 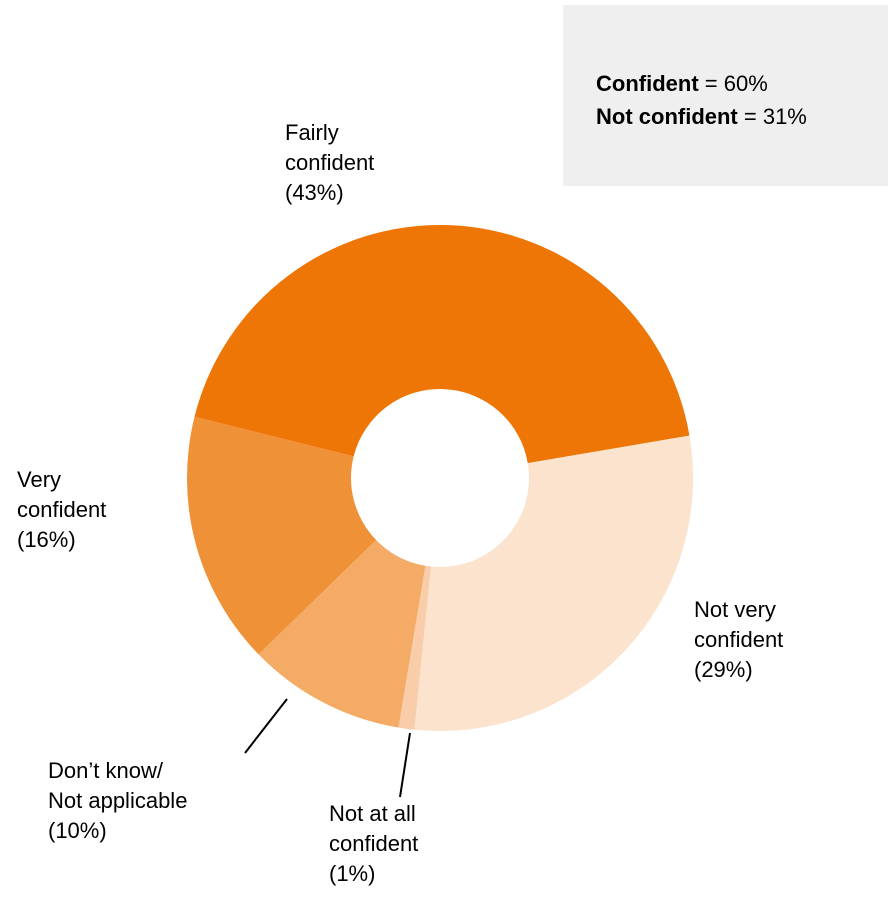 I want to click on label-line: Not applicable, so click(x=118, y=800).